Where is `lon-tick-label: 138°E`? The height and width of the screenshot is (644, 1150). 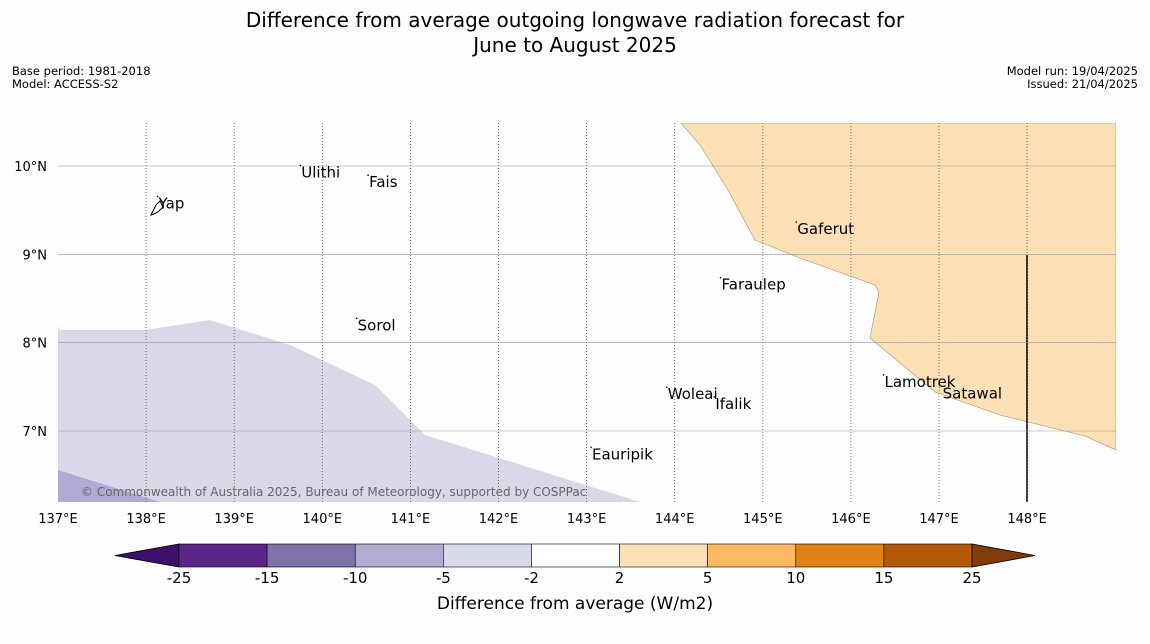
lon-tick-label: 138°E is located at coordinates (146, 519).